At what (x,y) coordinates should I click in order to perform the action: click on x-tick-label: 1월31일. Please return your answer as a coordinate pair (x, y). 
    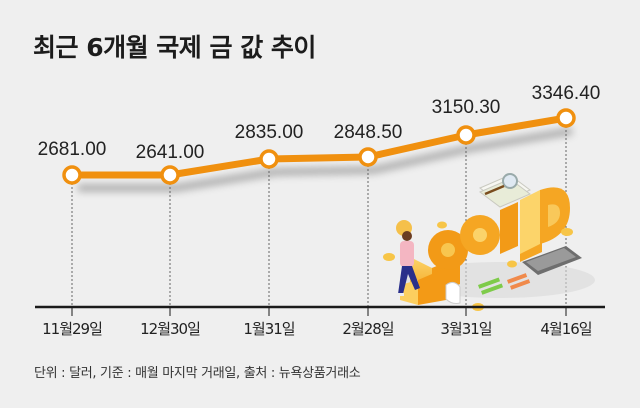
    Looking at the image, I should click on (268, 329).